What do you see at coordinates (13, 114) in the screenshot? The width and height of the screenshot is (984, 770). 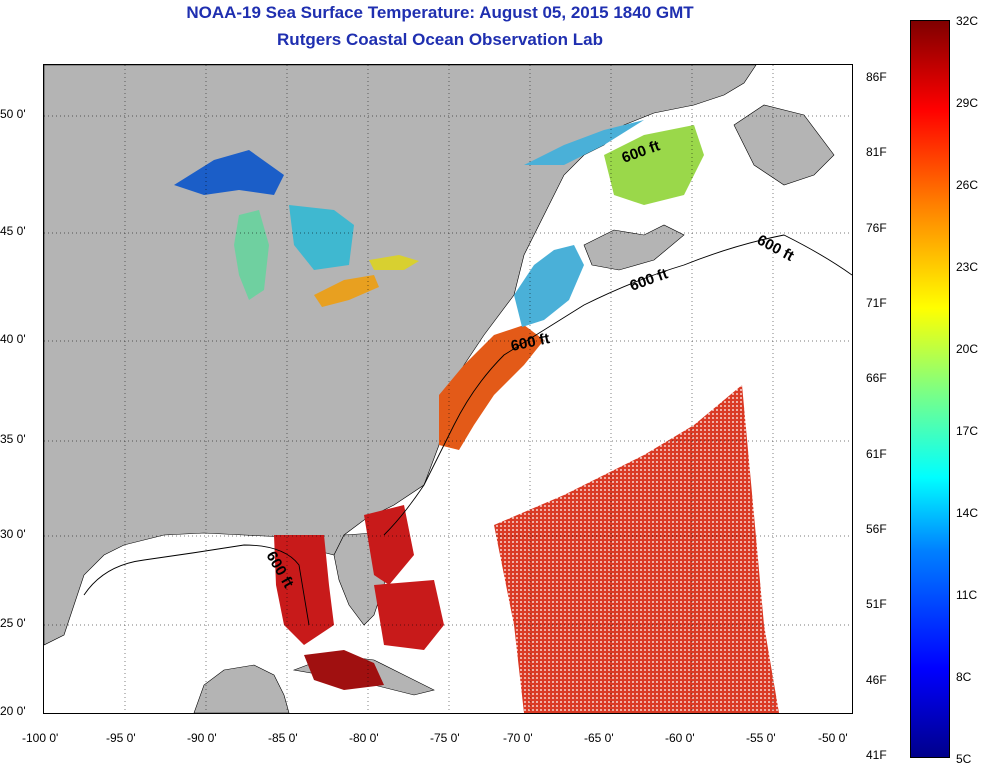 I see `lat-label: 50 0'` at bounding box center [13, 114].